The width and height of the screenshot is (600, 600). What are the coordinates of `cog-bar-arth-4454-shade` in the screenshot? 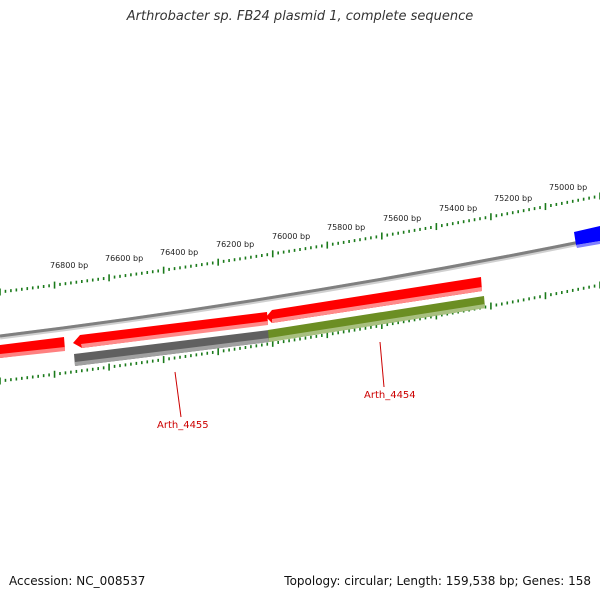 It's located at (377, 323).